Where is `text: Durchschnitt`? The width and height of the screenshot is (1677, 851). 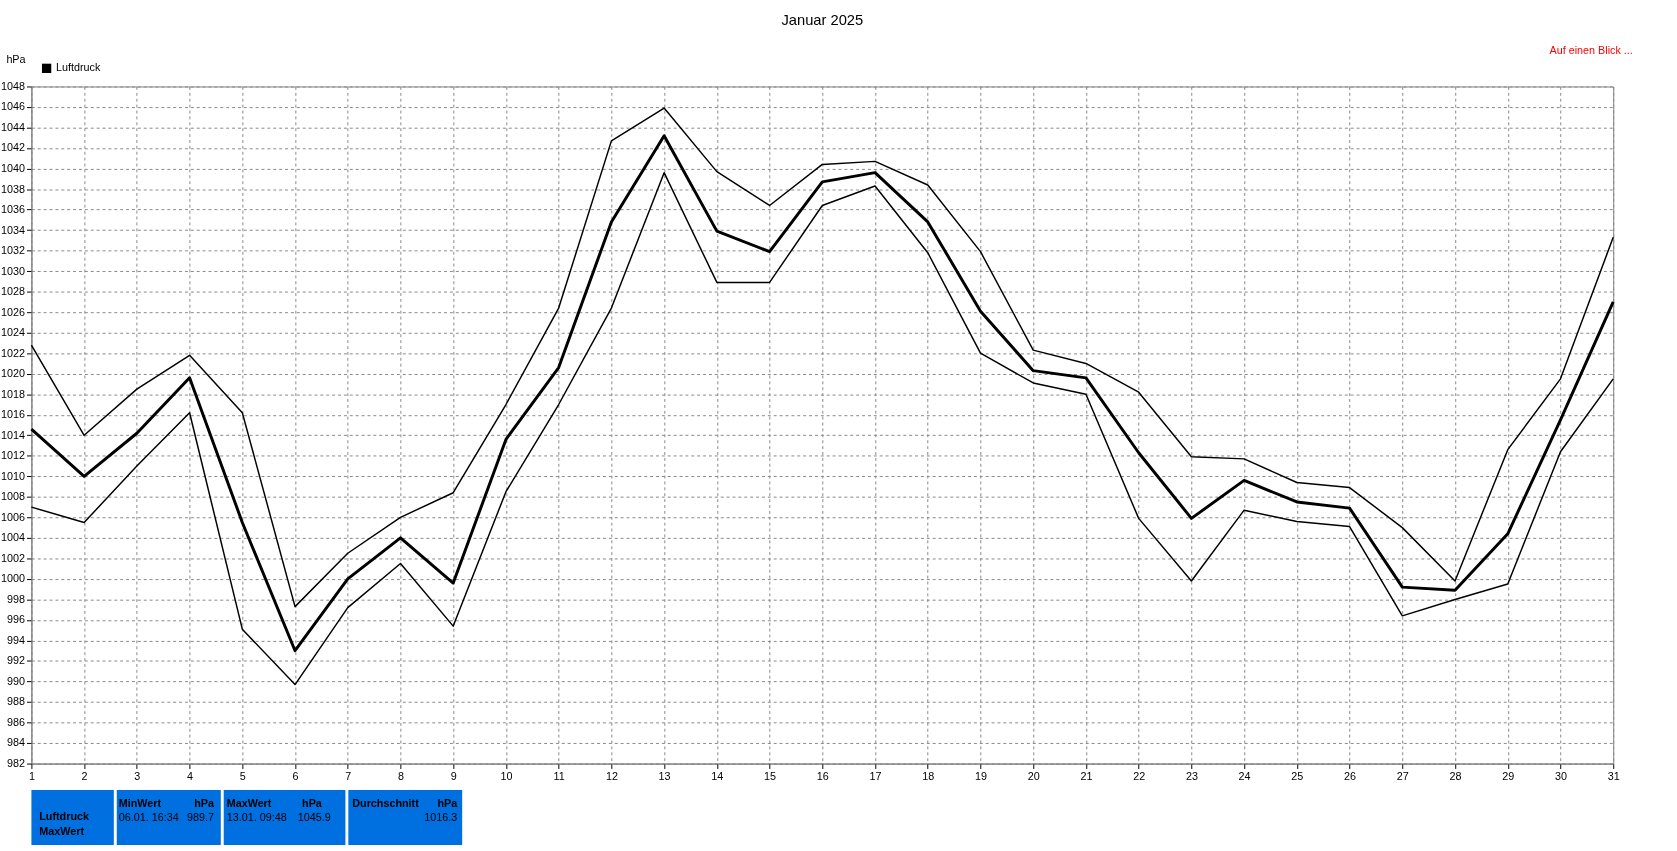
text: Durchschnitt is located at coordinates (386, 802).